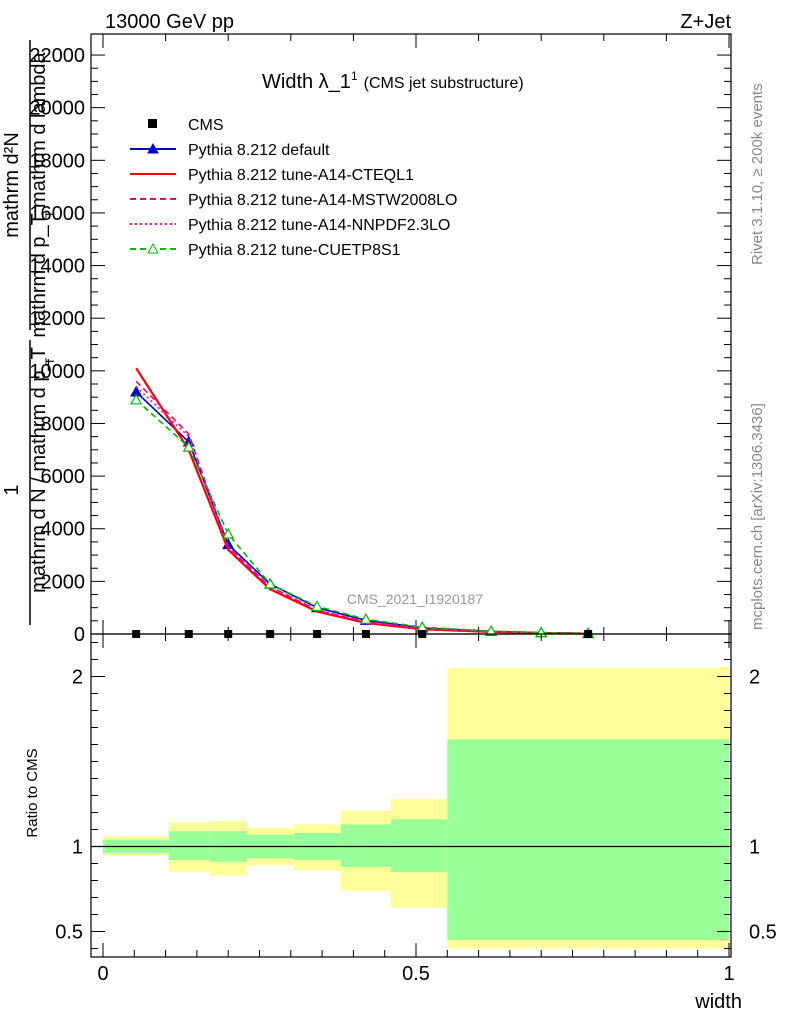  Describe the element at coordinates (77, 848) in the screenshot. I see `ratio-y-tick-label: 1` at that location.